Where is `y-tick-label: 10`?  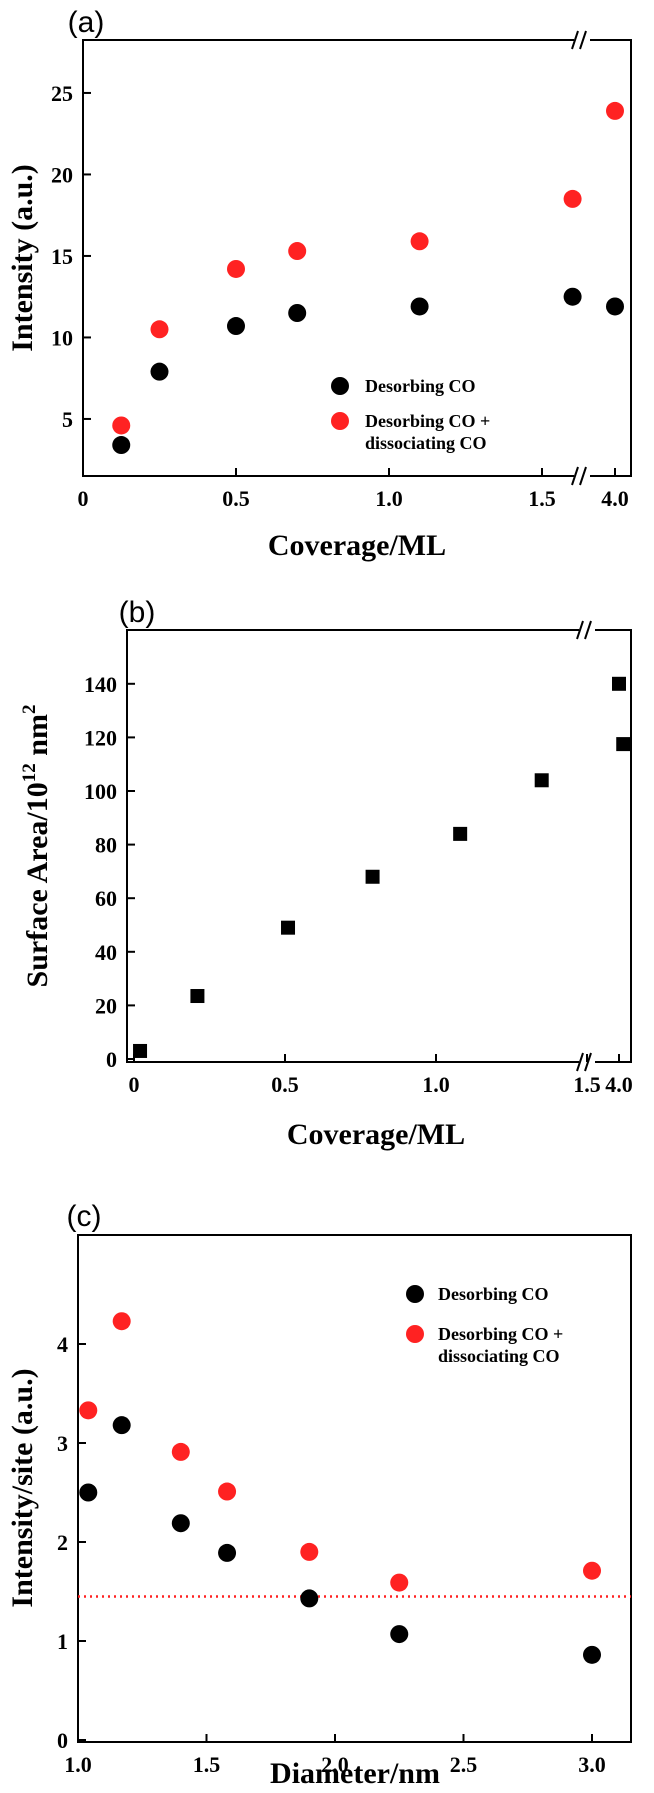 y-tick-label: 10 is located at coordinates (62, 337).